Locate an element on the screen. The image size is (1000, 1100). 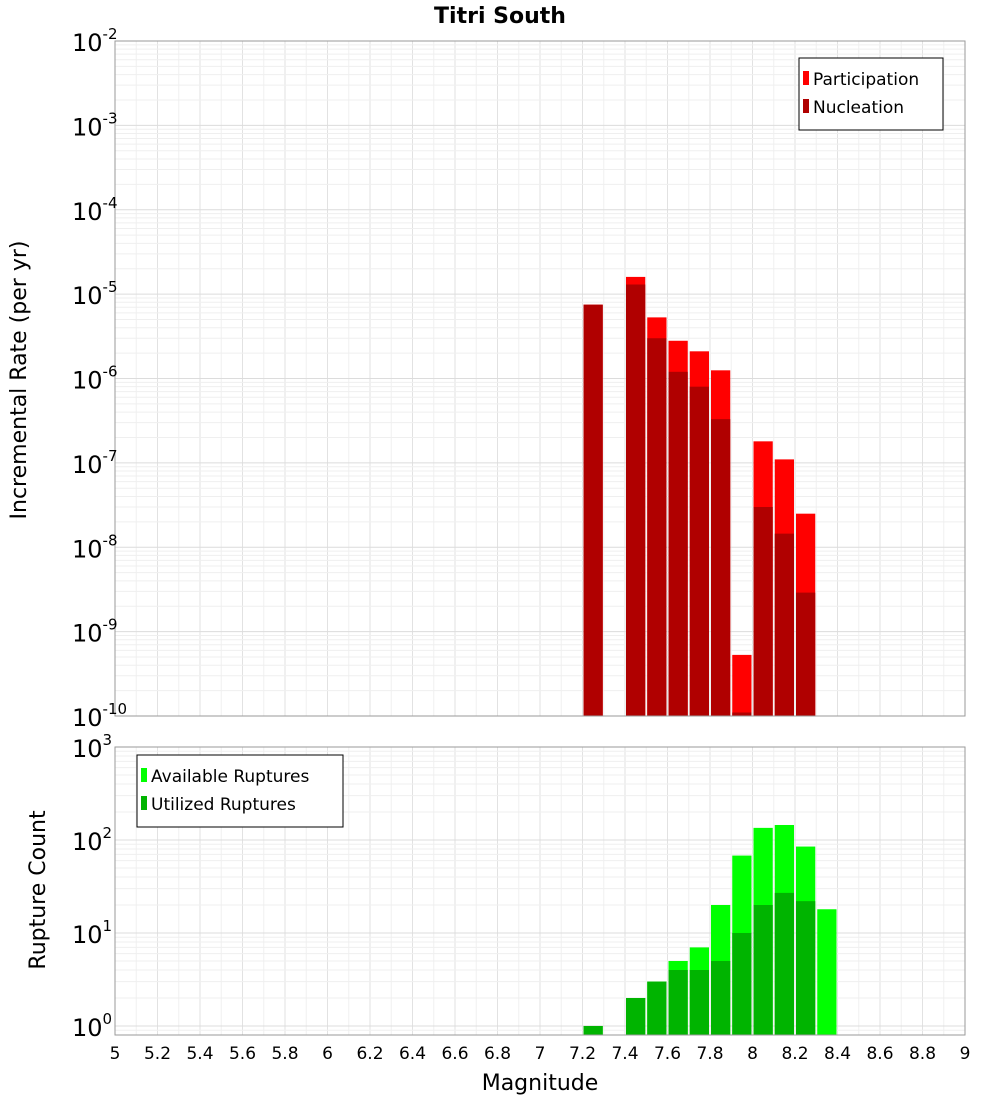
legend: Available Ruptures Utilized Ruptures is located at coordinates (240, 791).